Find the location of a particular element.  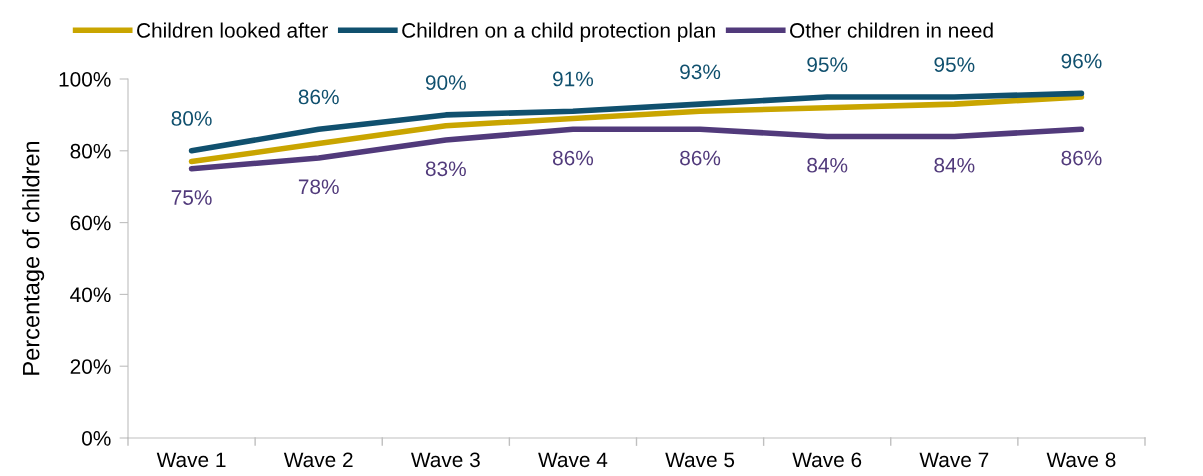

data-label: 93% is located at coordinates (700, 72).